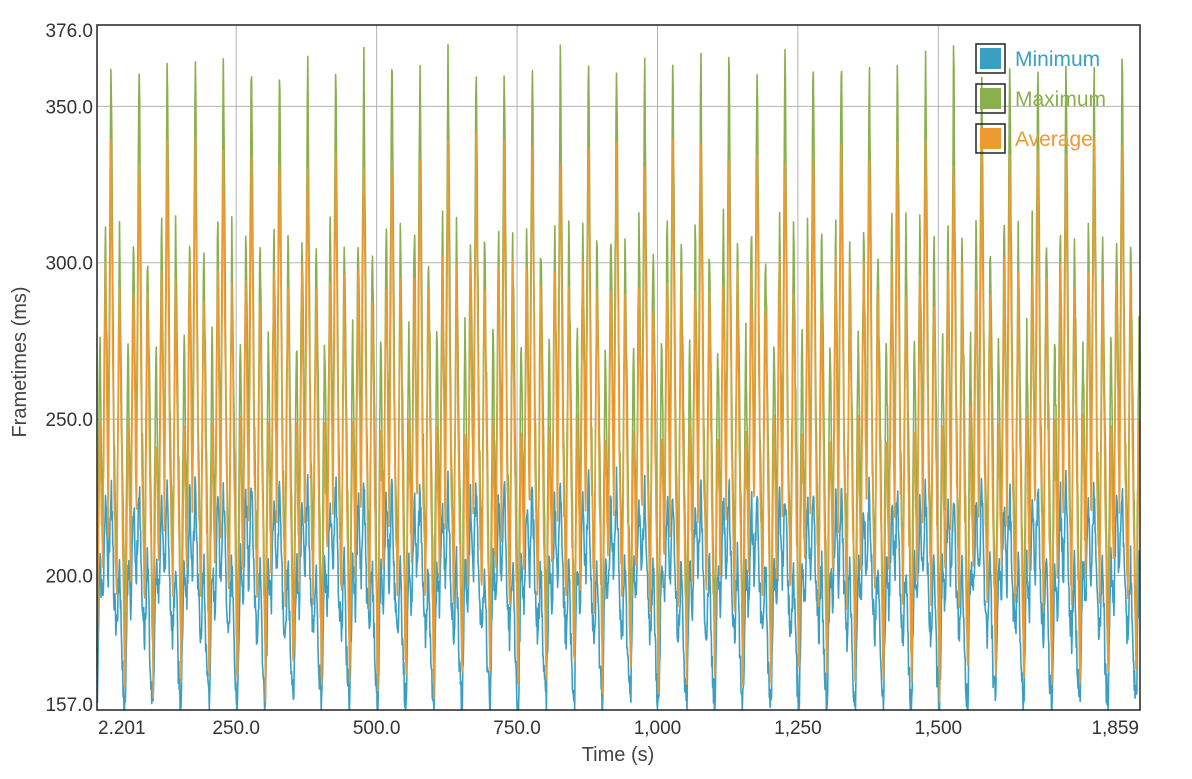 The image size is (1192, 779). Describe the element at coordinates (69, 31) in the screenshot. I see `y-tick-label: 376.0` at that location.